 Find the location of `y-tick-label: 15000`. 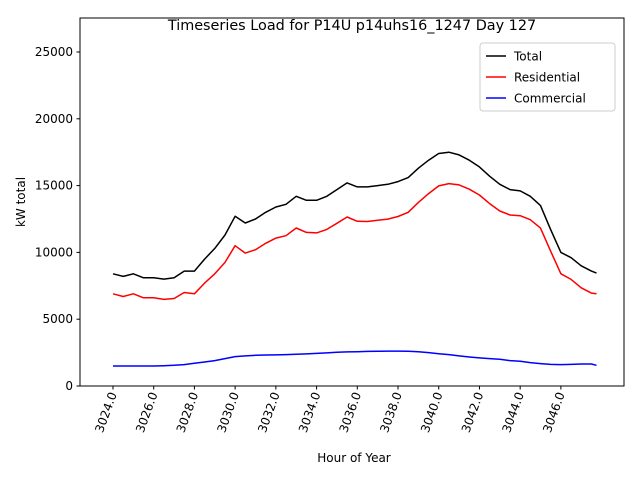

y-tick-label: 15000 is located at coordinates (54, 186).